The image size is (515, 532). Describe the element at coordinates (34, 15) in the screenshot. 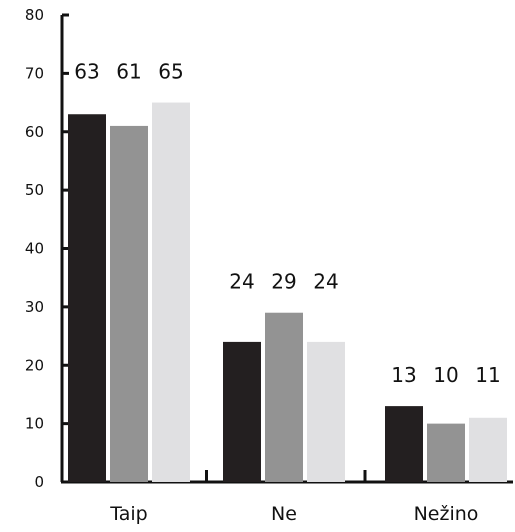

I see `y-tick-label: 80` at that location.